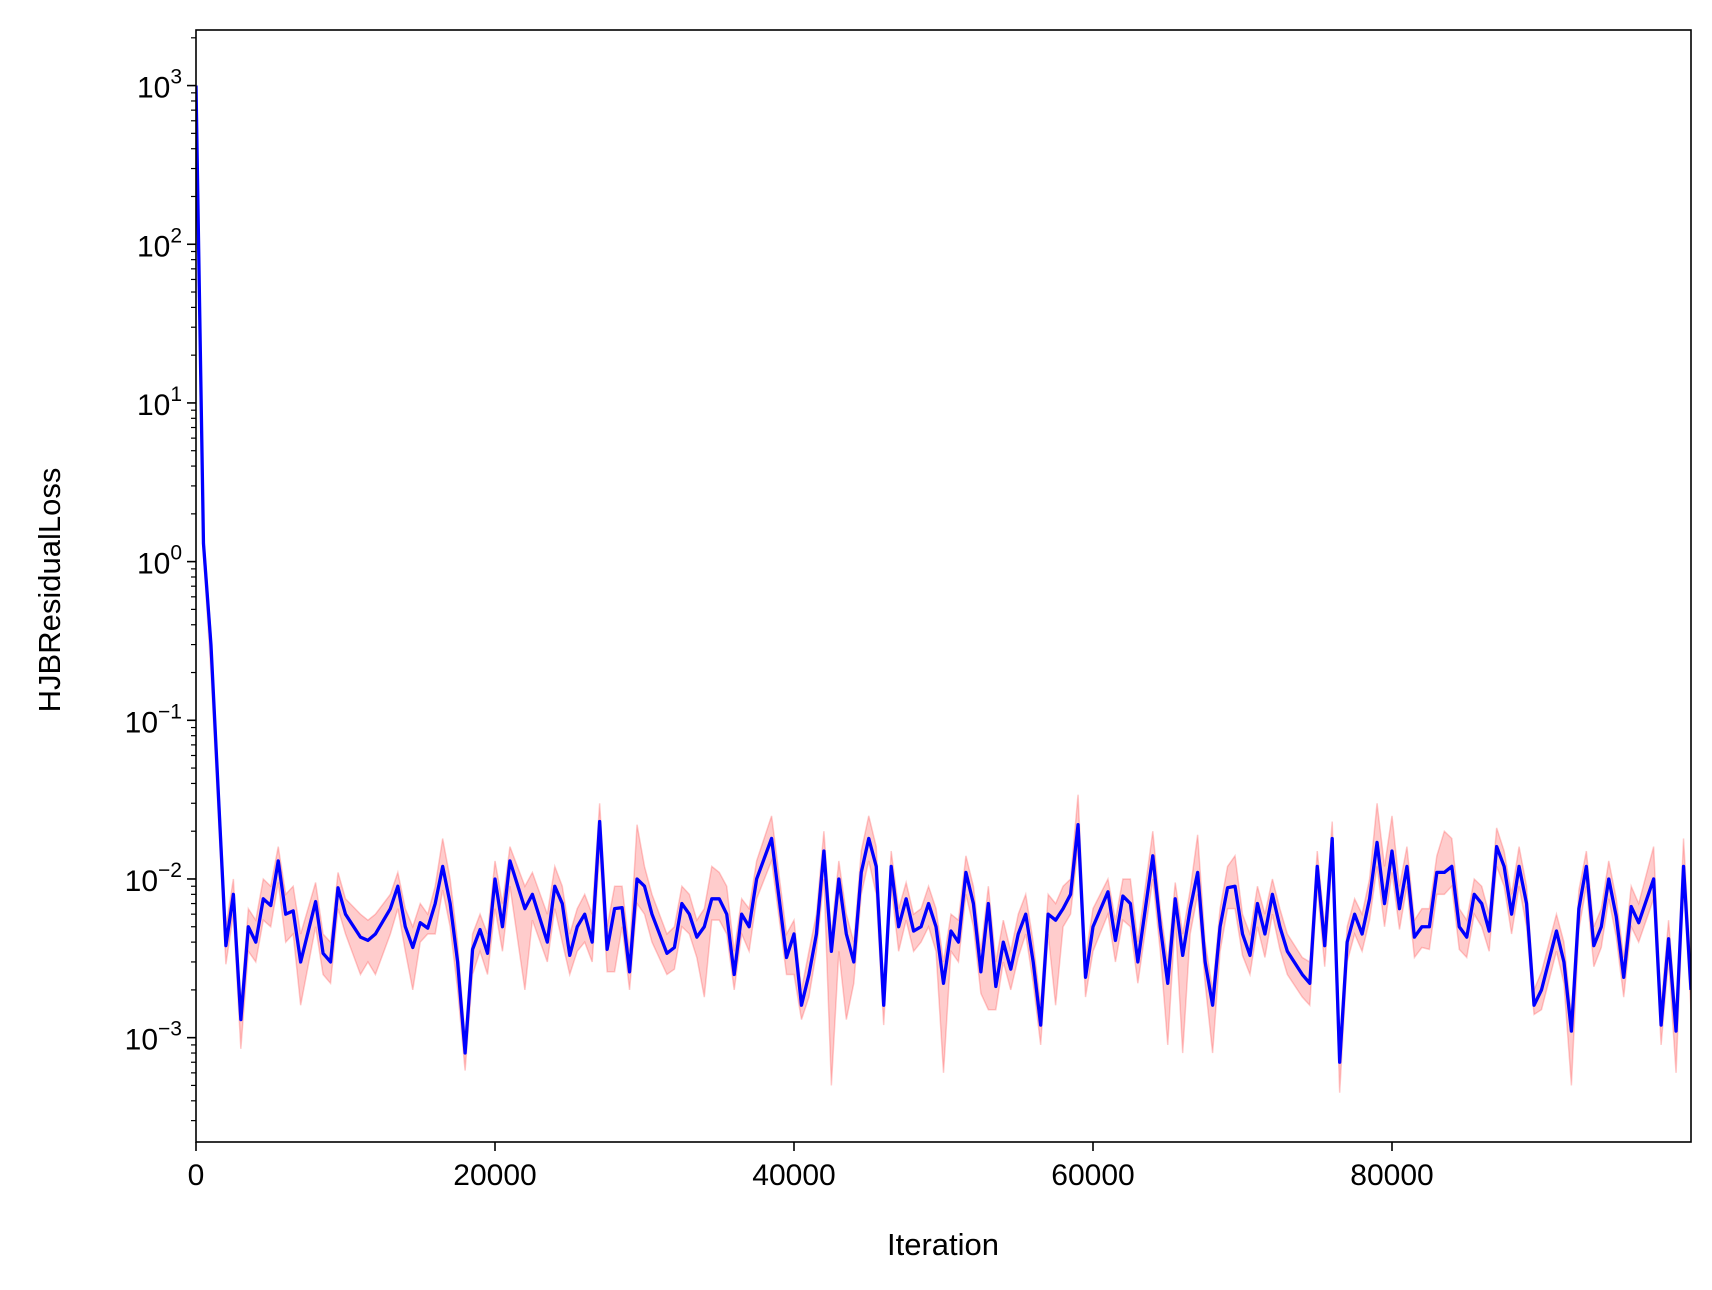 The image size is (1712, 1290). Describe the element at coordinates (159, 243) in the screenshot. I see `y-tick-label: 10²` at that location.